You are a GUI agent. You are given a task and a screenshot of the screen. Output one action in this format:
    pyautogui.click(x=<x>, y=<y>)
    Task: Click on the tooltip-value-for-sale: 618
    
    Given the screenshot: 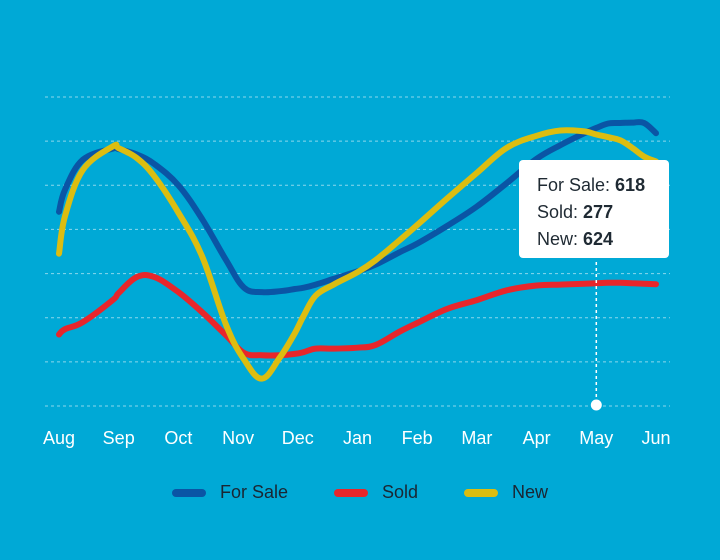 What is the action you would take?
    pyautogui.click(x=630, y=185)
    